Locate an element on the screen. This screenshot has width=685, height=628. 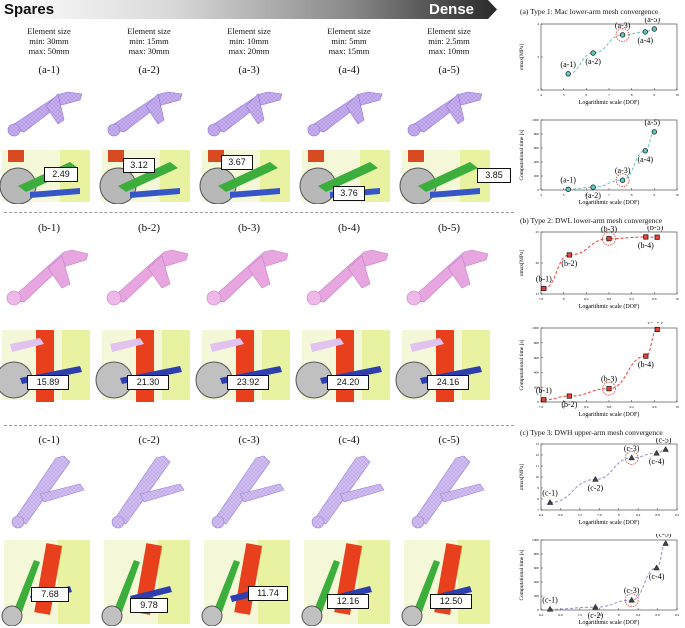
stress-value-c-1: 7.68 is located at coordinates (50, 594).